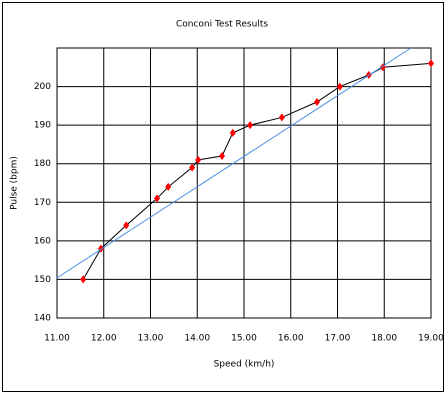 The height and width of the screenshot is (398, 447). Describe the element at coordinates (42, 87) in the screenshot. I see `y-tick-label: 200` at that location.